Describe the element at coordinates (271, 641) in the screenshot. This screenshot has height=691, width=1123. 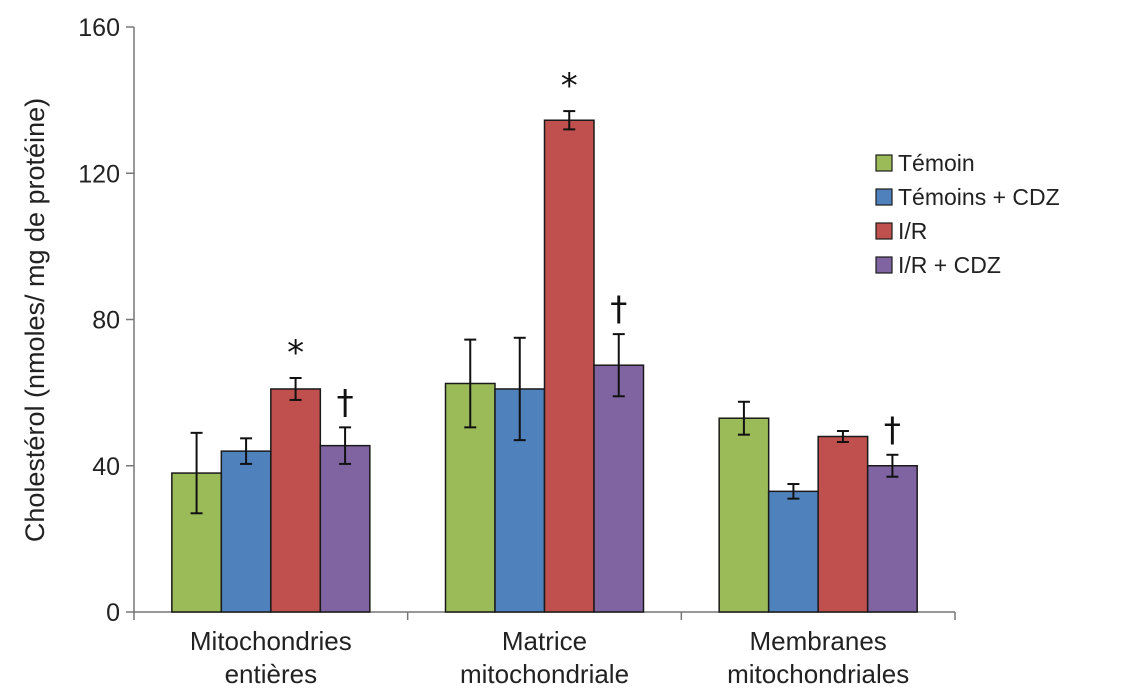
I see `x-category-label-line: Mitochondries` at that location.